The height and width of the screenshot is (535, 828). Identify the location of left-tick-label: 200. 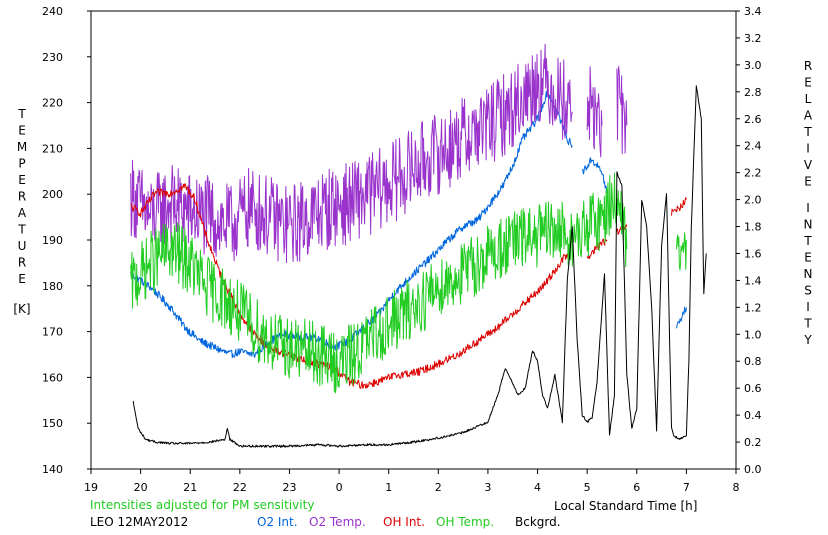
(52, 194).